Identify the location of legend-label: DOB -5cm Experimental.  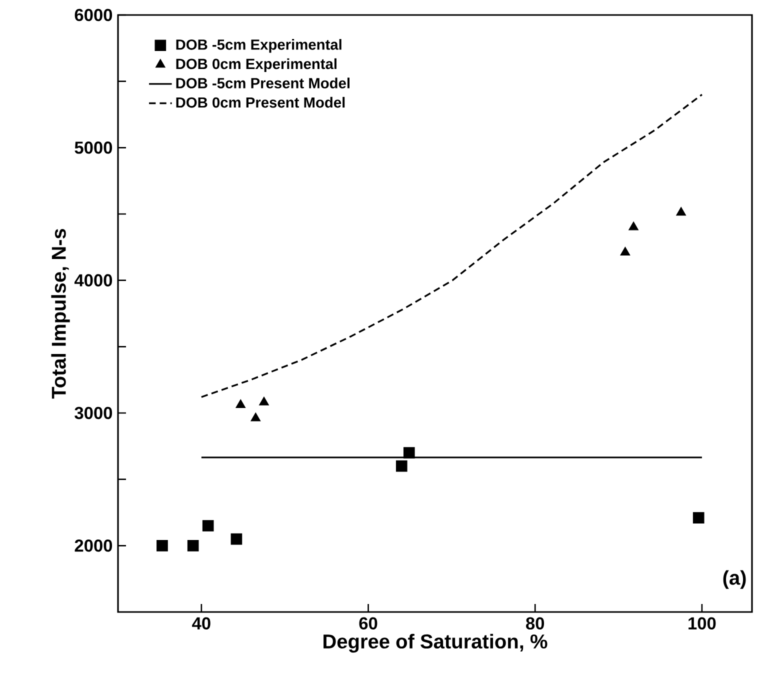
(259, 46).